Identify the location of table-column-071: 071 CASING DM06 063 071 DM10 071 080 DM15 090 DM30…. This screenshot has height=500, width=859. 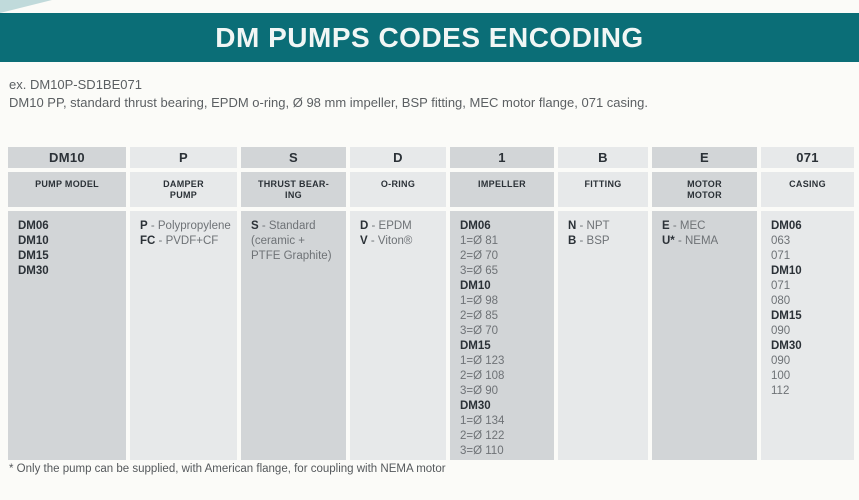
(807, 303).